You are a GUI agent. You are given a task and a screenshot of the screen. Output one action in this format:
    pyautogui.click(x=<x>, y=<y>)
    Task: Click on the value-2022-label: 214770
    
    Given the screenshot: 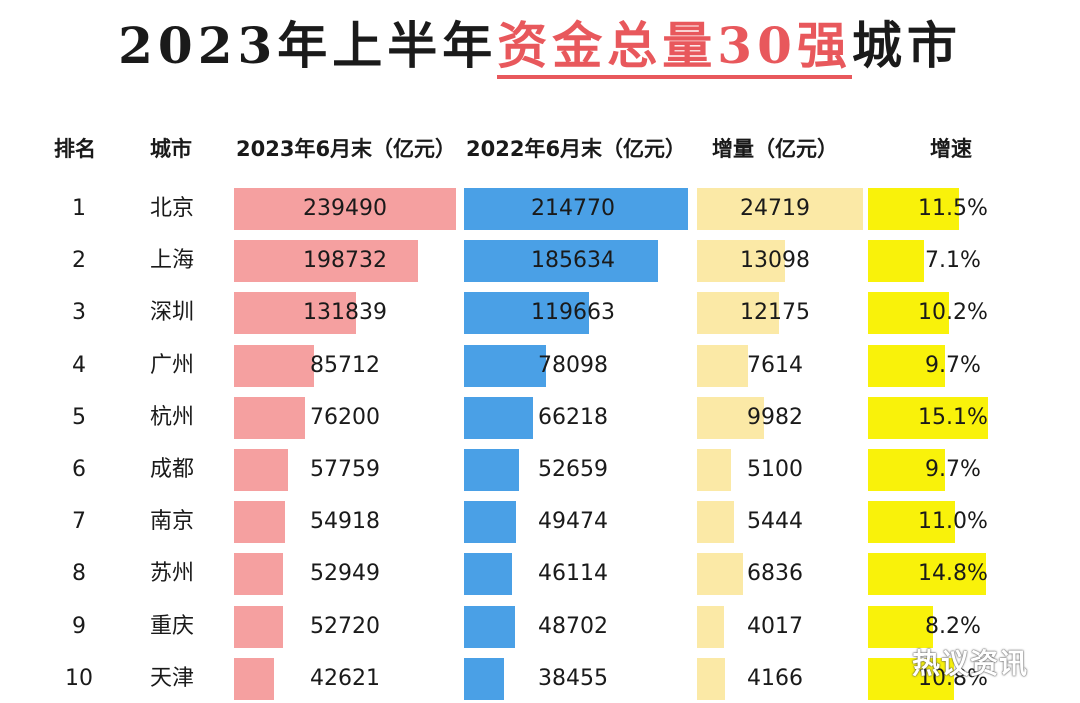 What is the action you would take?
    pyautogui.click(x=573, y=208)
    